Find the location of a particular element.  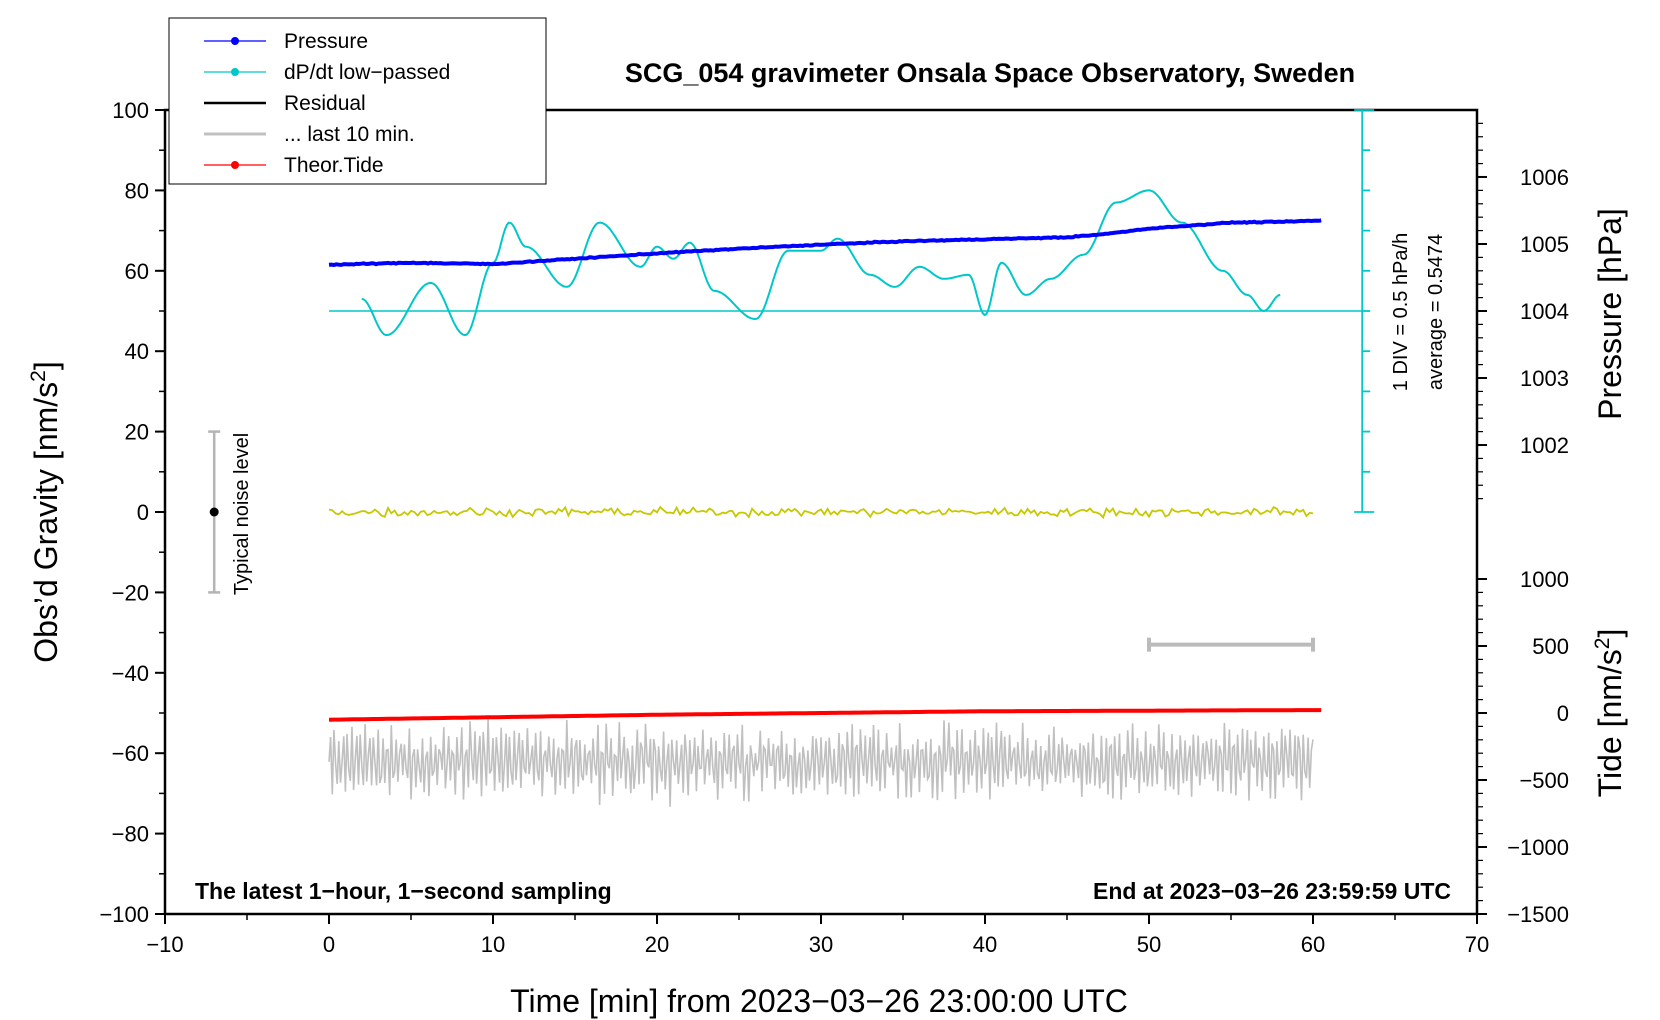

legend-label: dP/dt low−passed is located at coordinates (367, 72).